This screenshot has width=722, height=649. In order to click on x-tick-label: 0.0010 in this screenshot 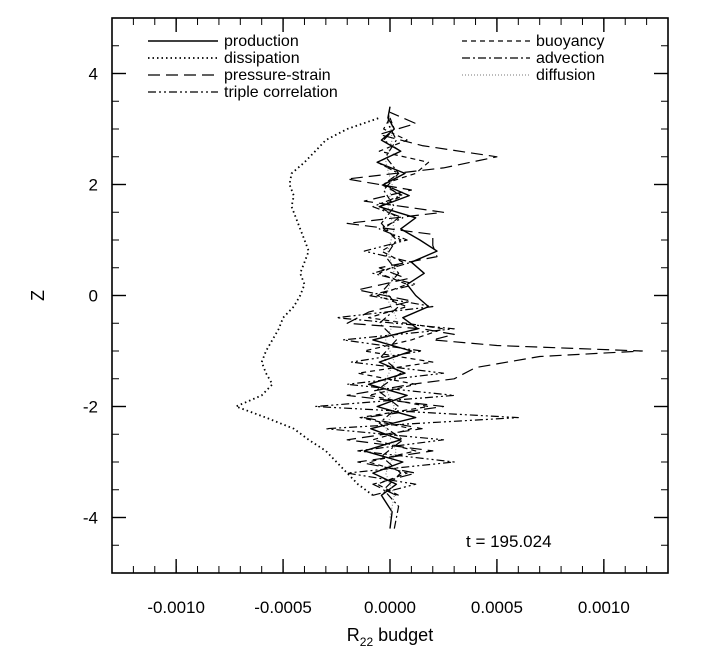, I will do `click(604, 607)`.